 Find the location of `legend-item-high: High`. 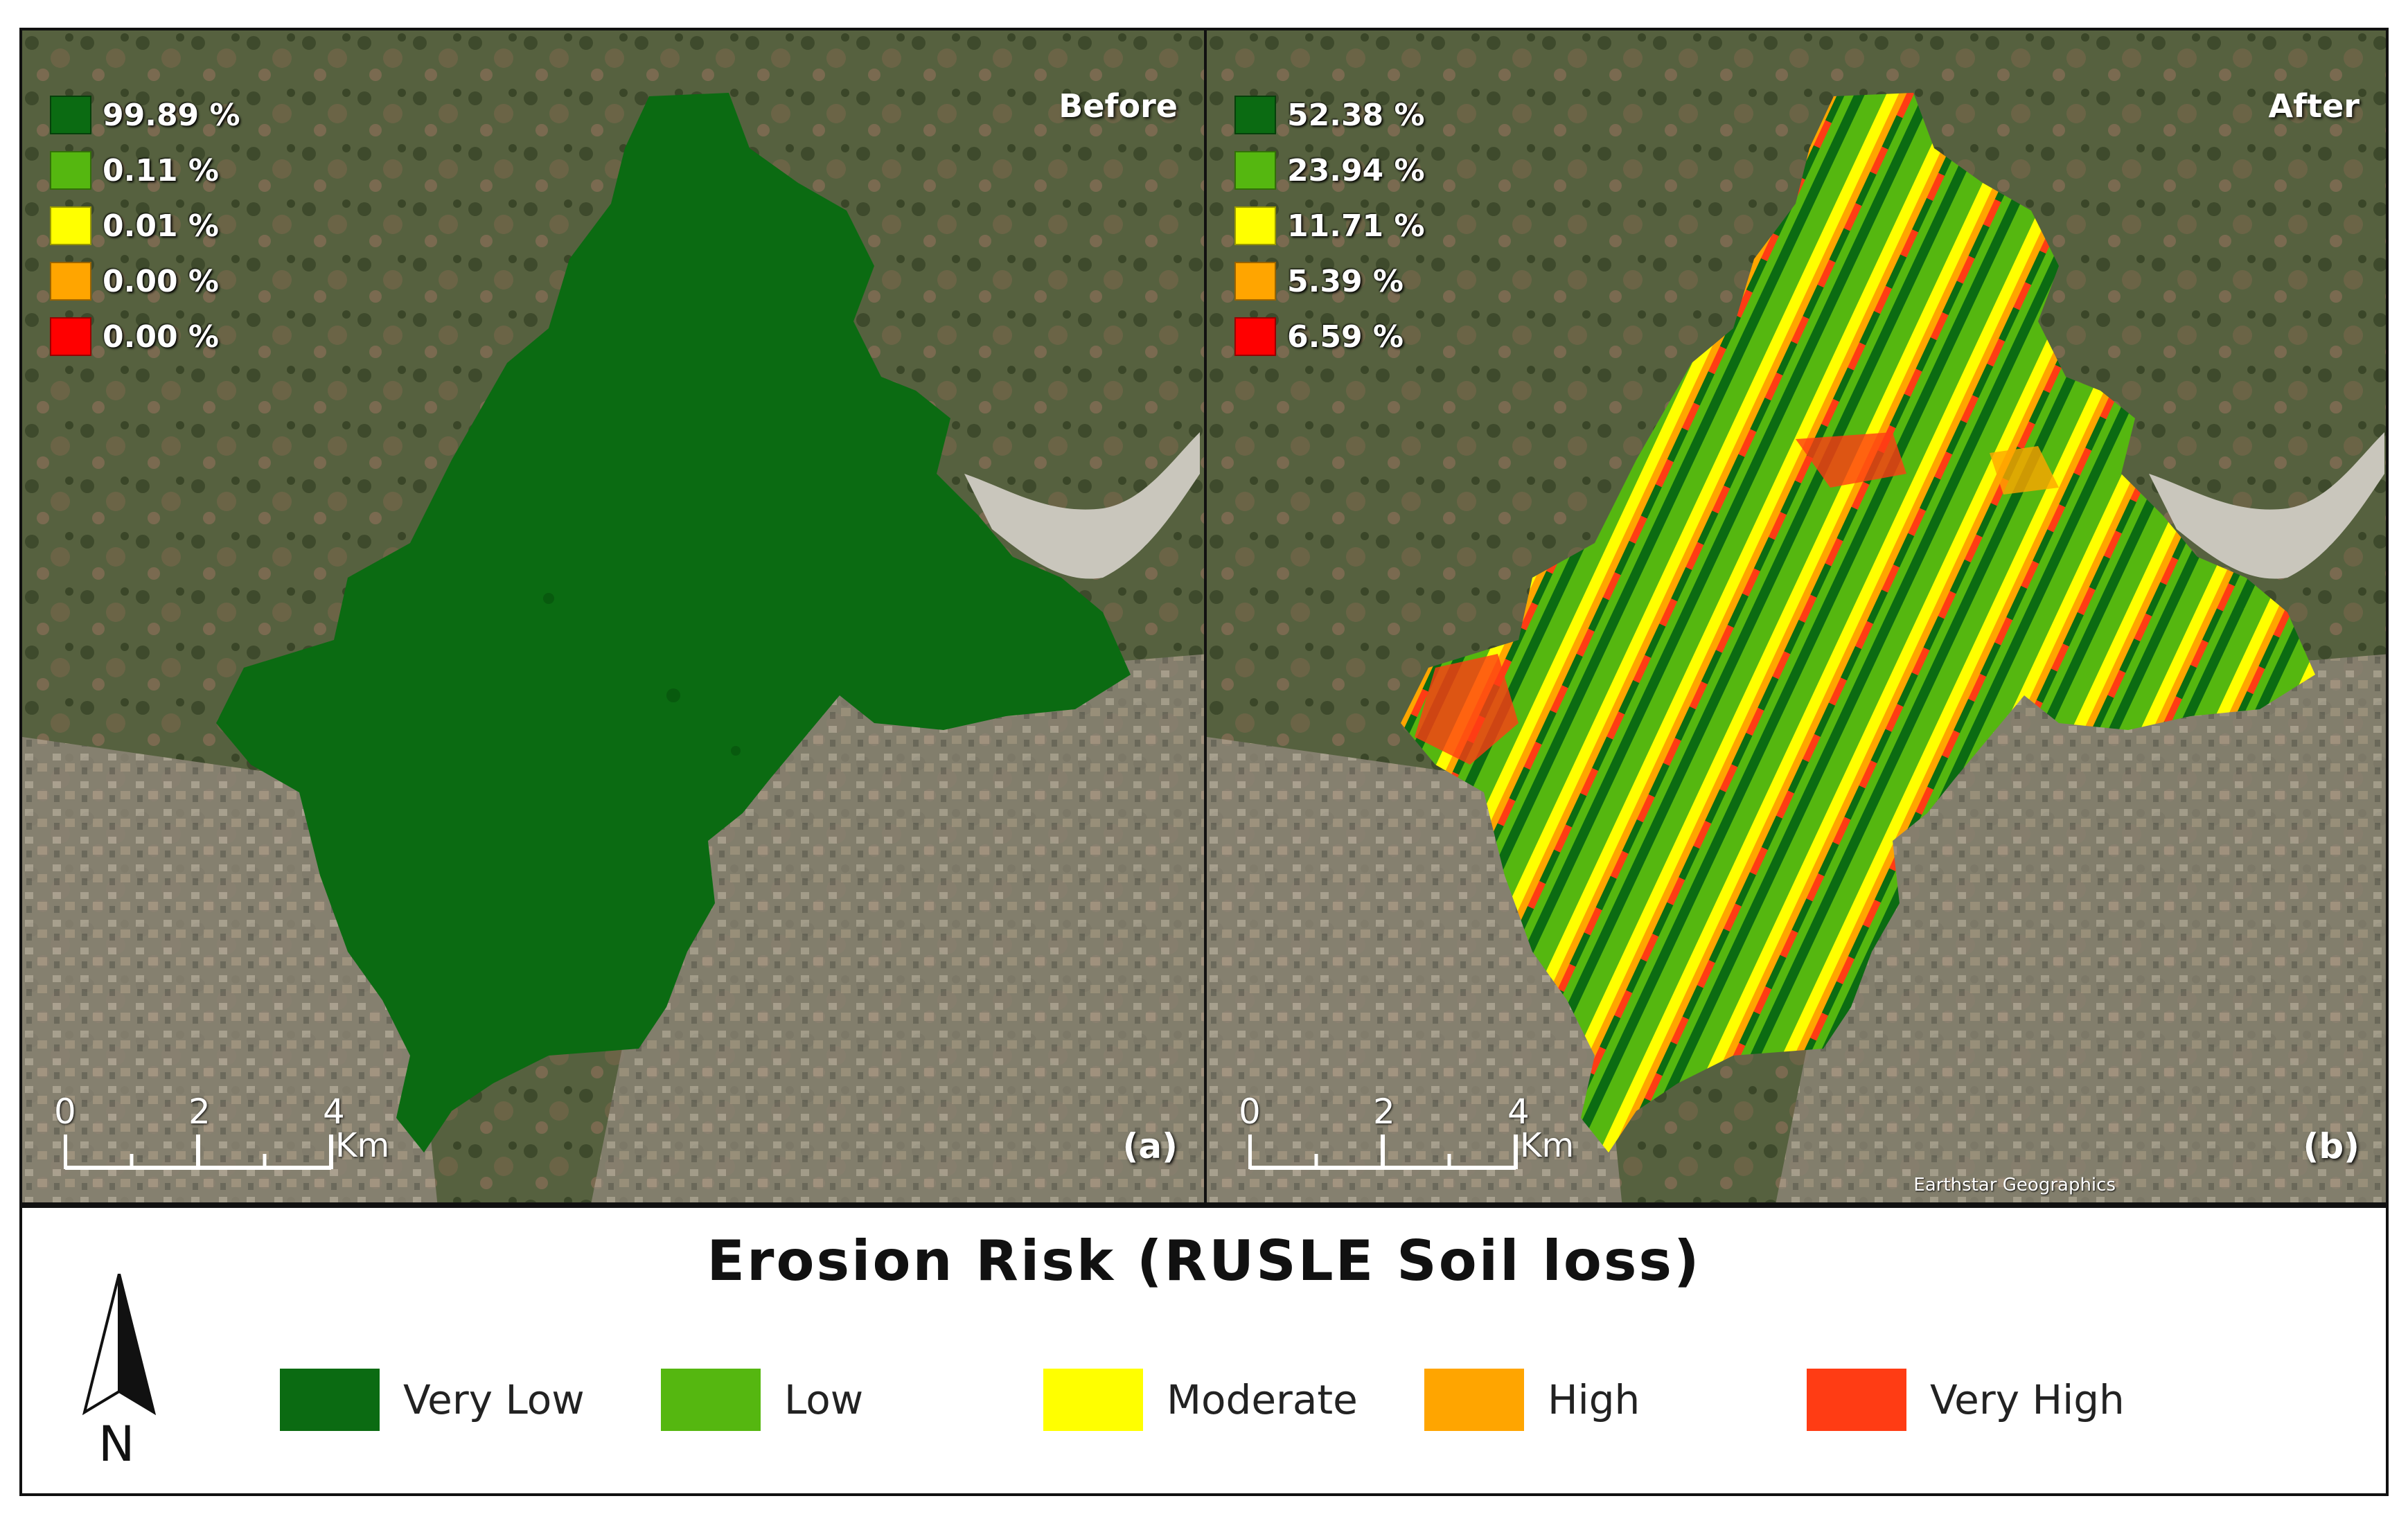

legend-item-high: High is located at coordinates (1532, 1400).